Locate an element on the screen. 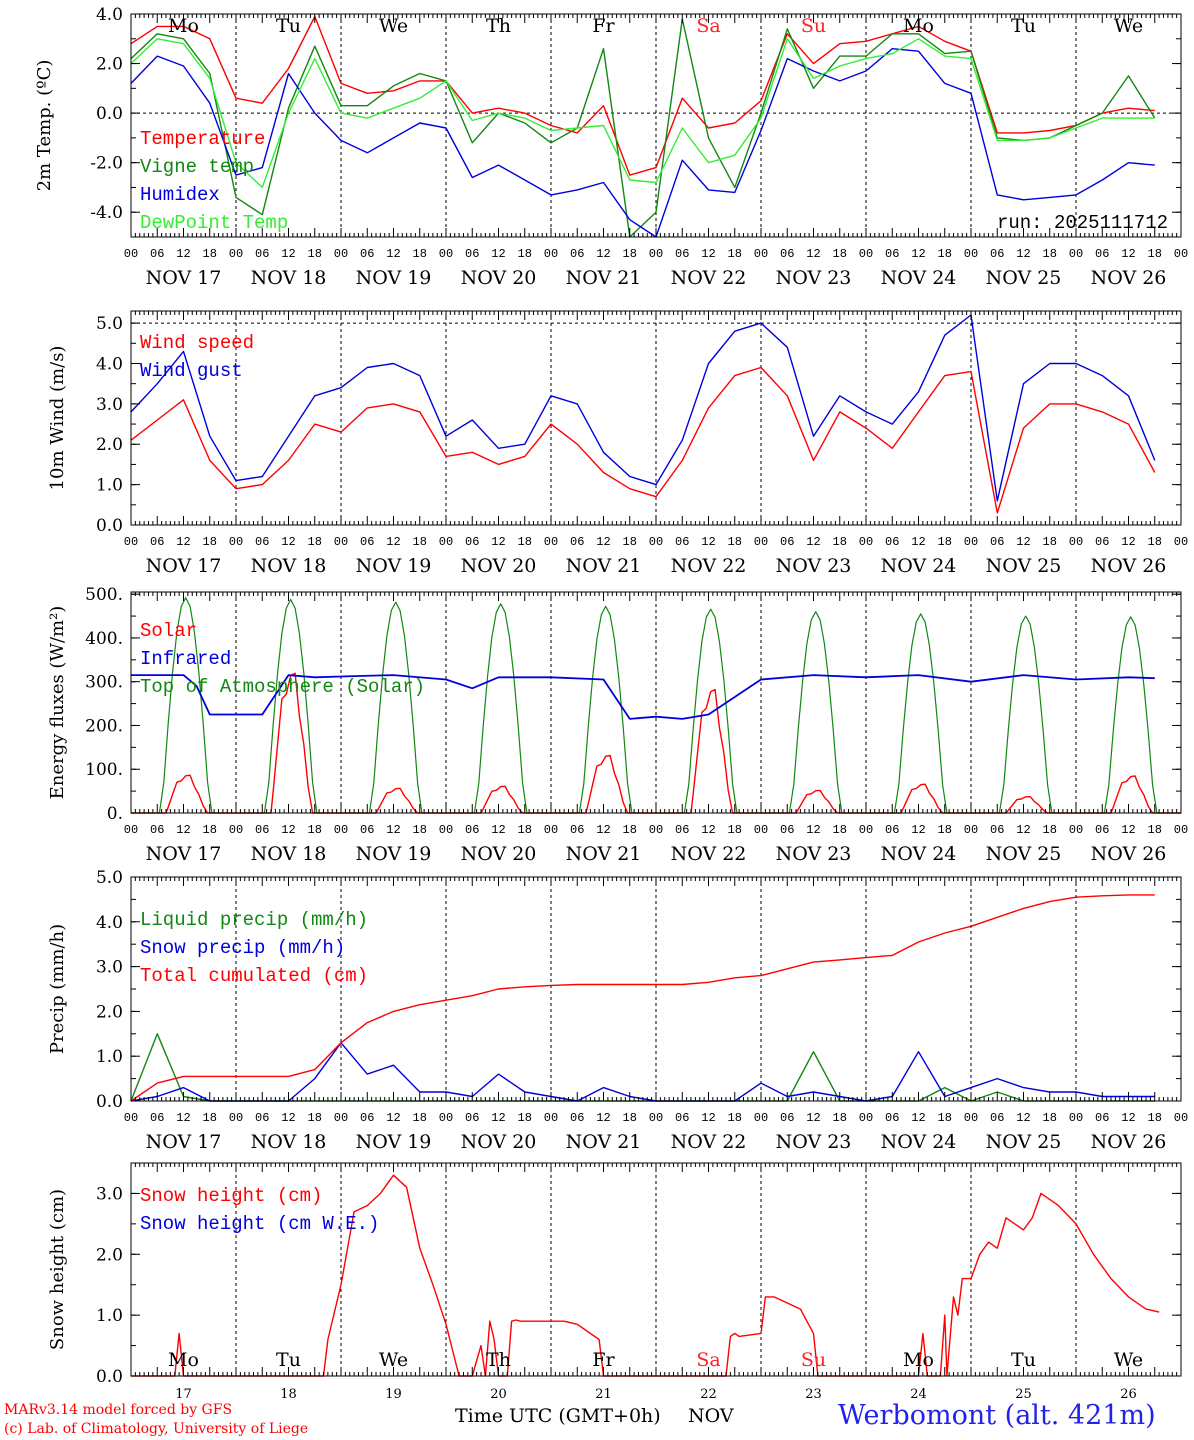 This screenshot has height=1440, width=1194. y-tick-label: 300. is located at coordinates (104, 683).